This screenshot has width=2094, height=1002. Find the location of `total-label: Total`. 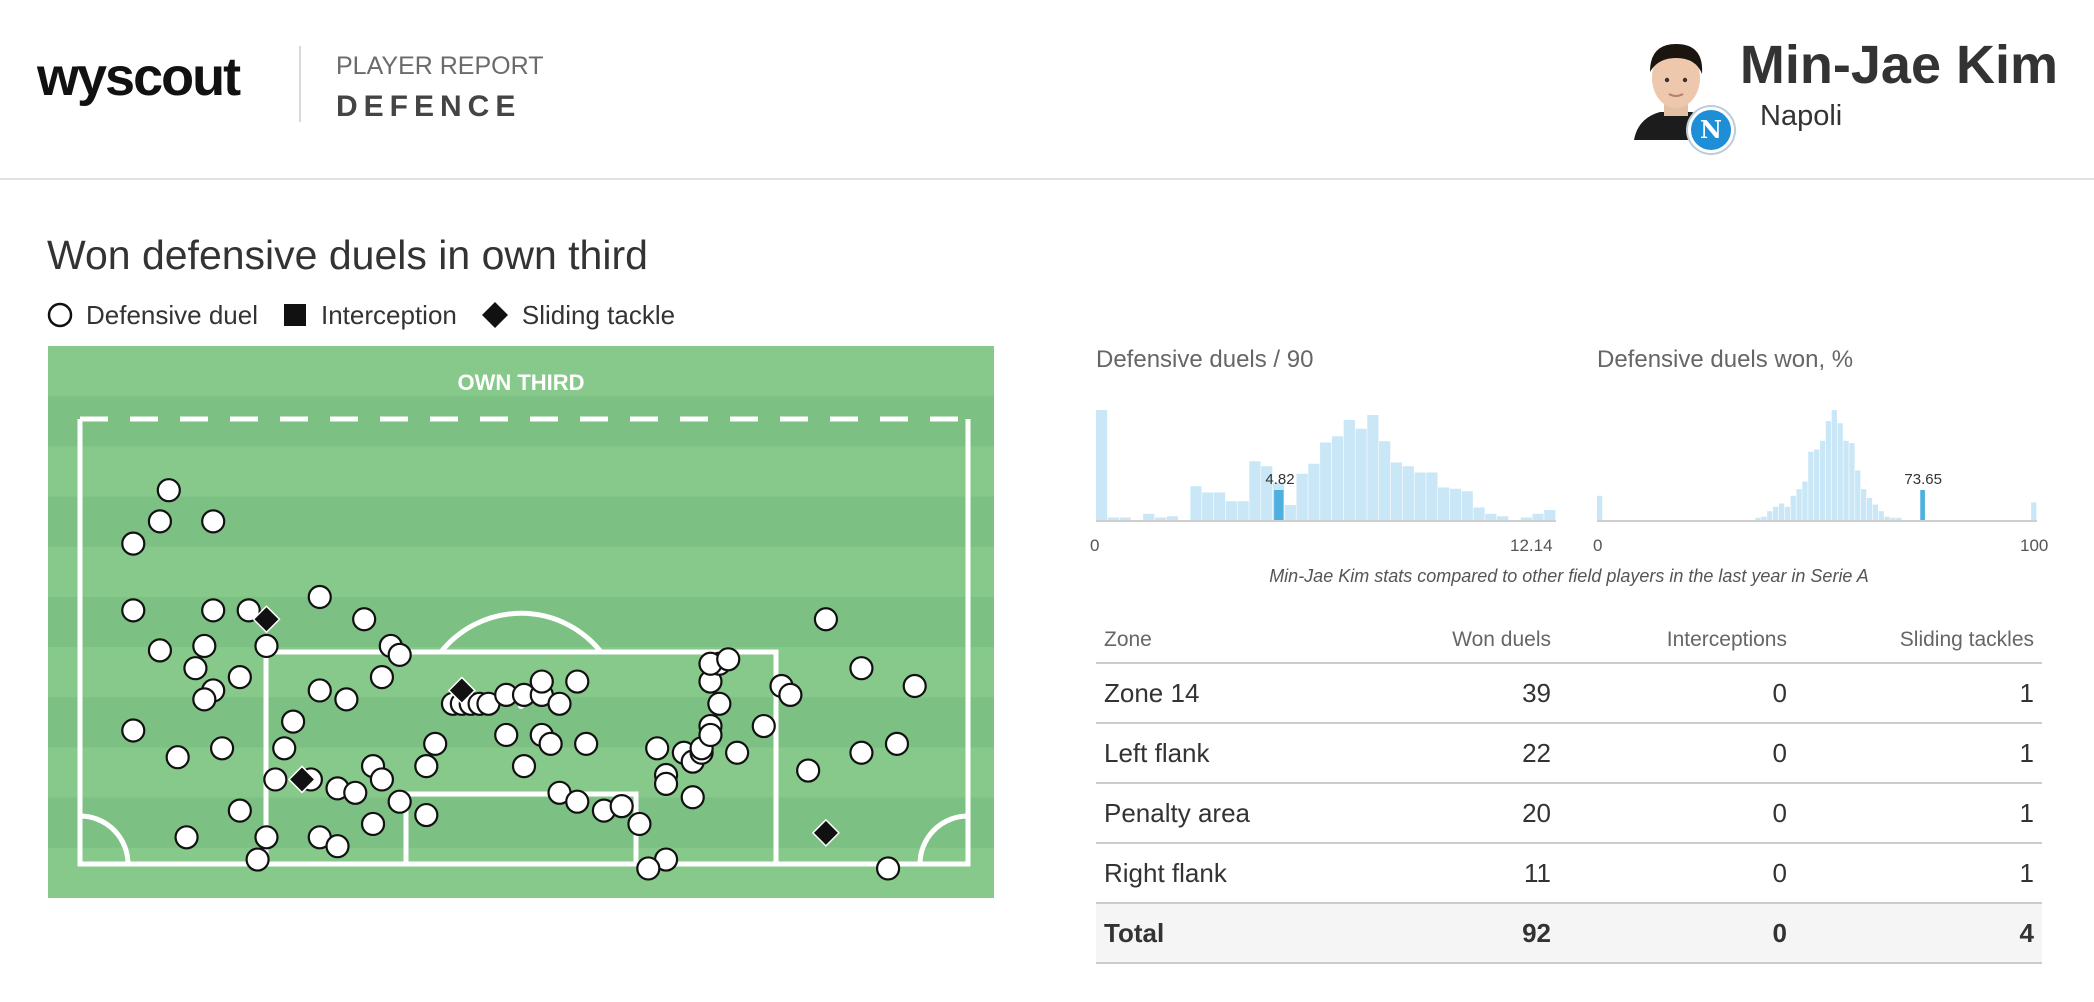

total-label: Total is located at coordinates (1216, 933).